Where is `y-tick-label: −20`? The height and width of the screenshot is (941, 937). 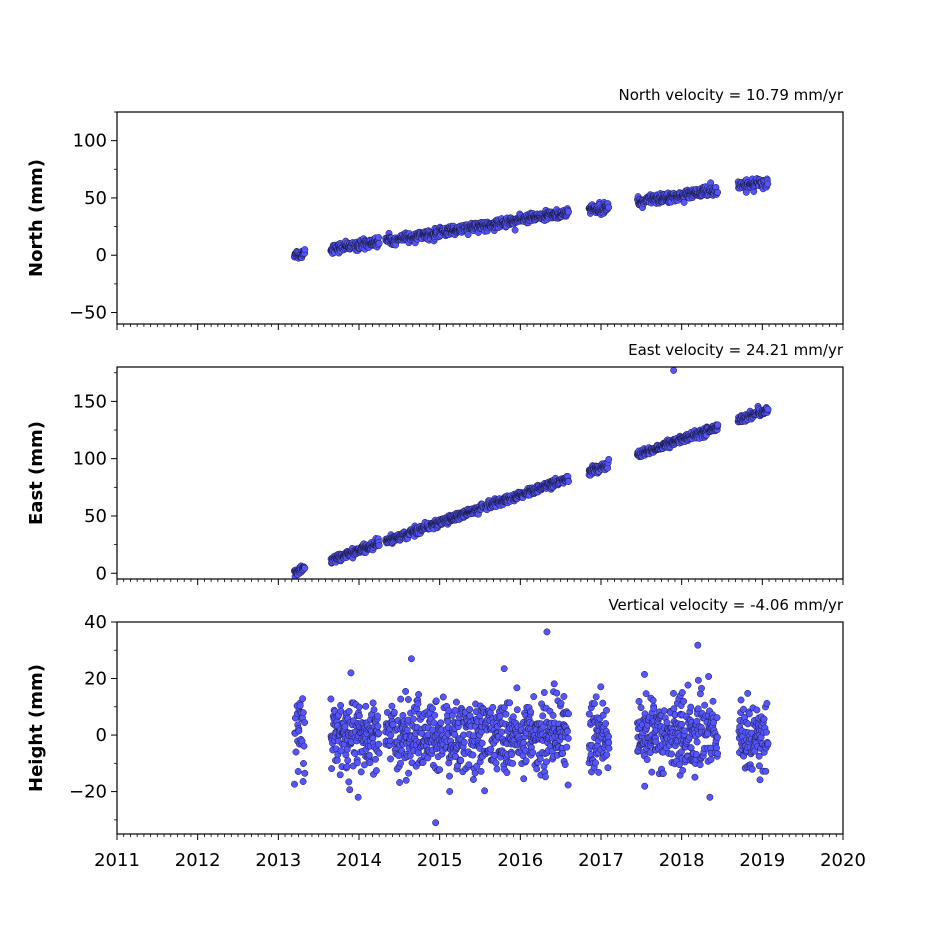
y-tick-label: −20 is located at coordinates (88, 792).